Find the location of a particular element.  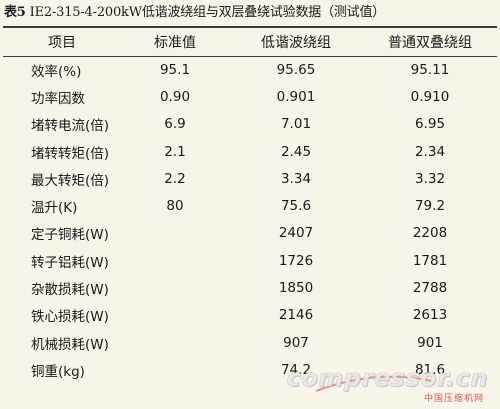

cell-standard-value: 2.2 is located at coordinates (175, 178).